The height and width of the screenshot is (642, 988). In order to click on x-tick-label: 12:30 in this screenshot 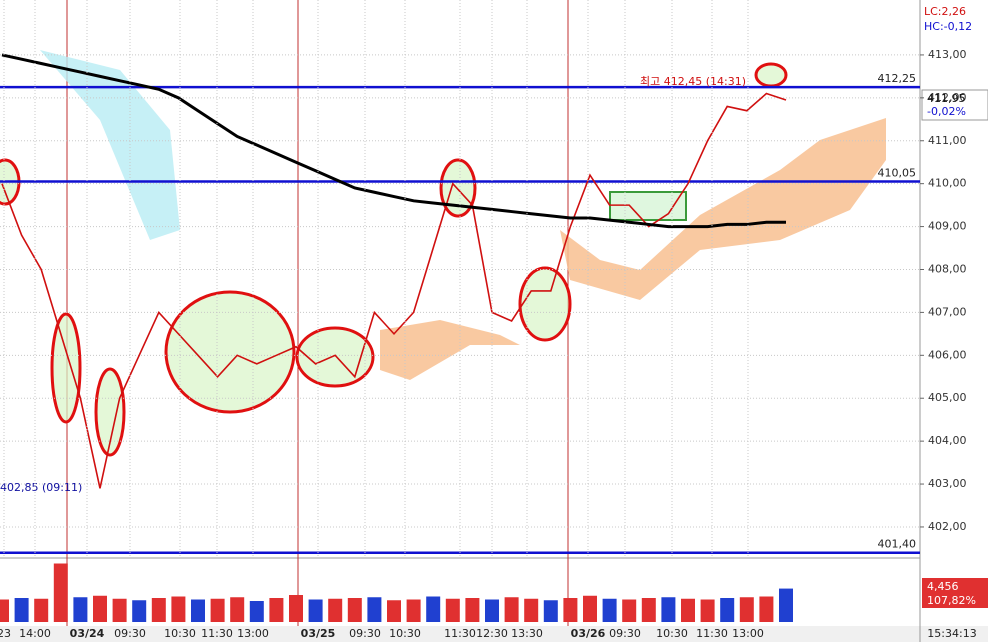, I will do `click(492, 633)`.